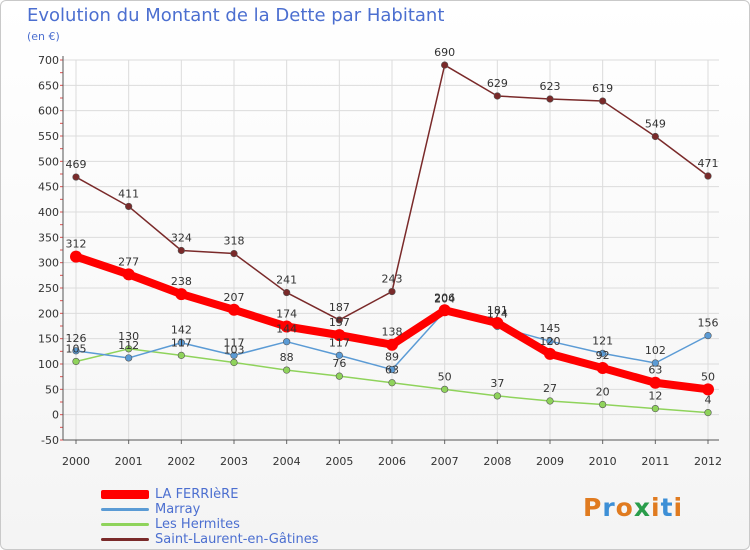  I want to click on data-label: 312, so click(76, 244).